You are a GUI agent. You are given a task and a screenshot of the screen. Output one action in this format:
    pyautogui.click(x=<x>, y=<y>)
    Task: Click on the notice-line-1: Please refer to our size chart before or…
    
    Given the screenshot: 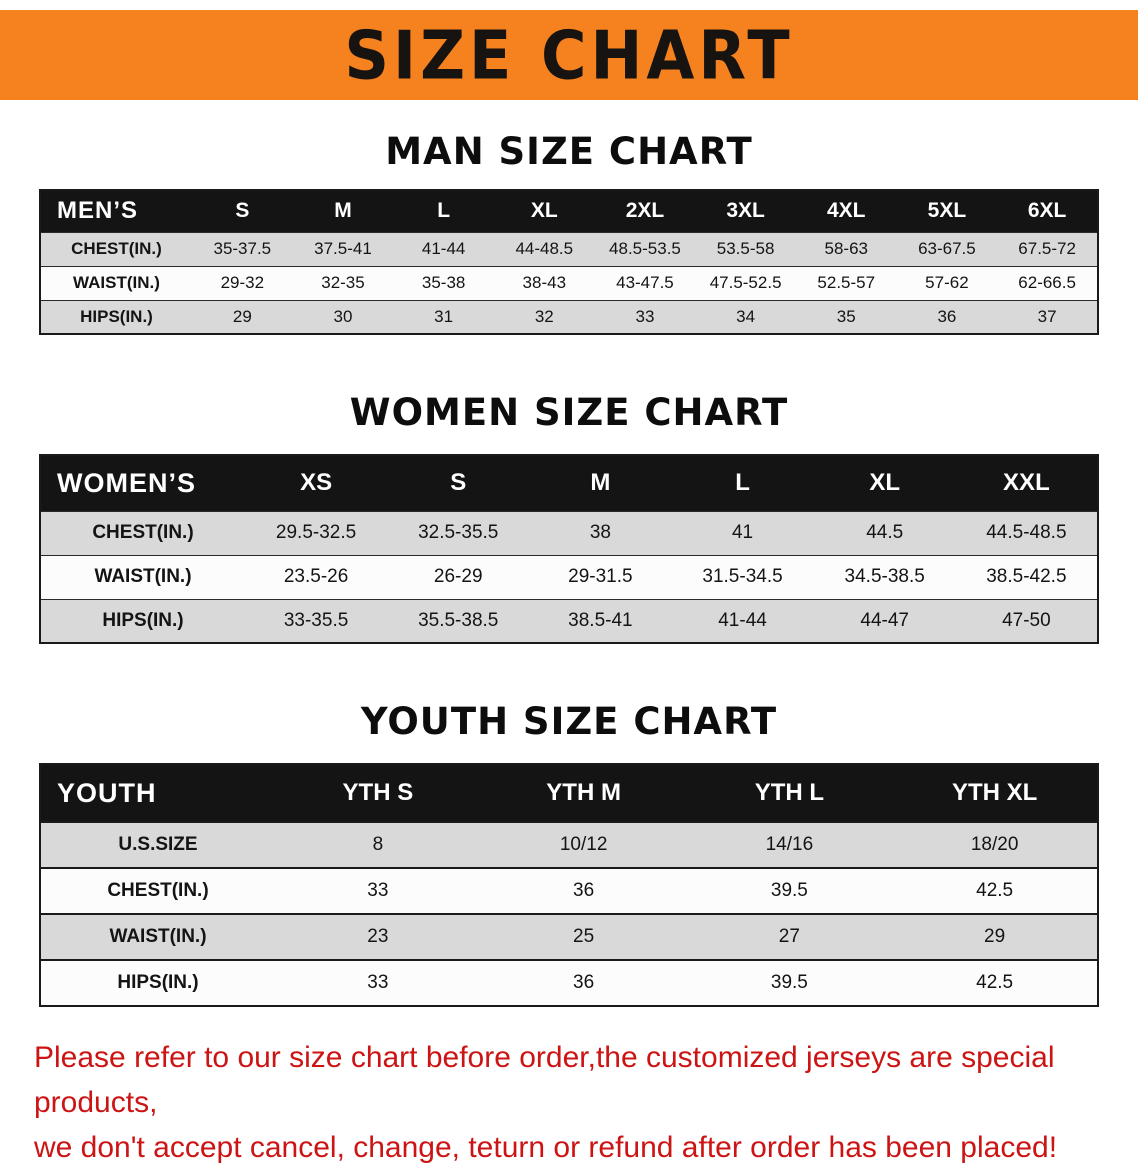 What is the action you would take?
    pyautogui.click(x=544, y=1080)
    